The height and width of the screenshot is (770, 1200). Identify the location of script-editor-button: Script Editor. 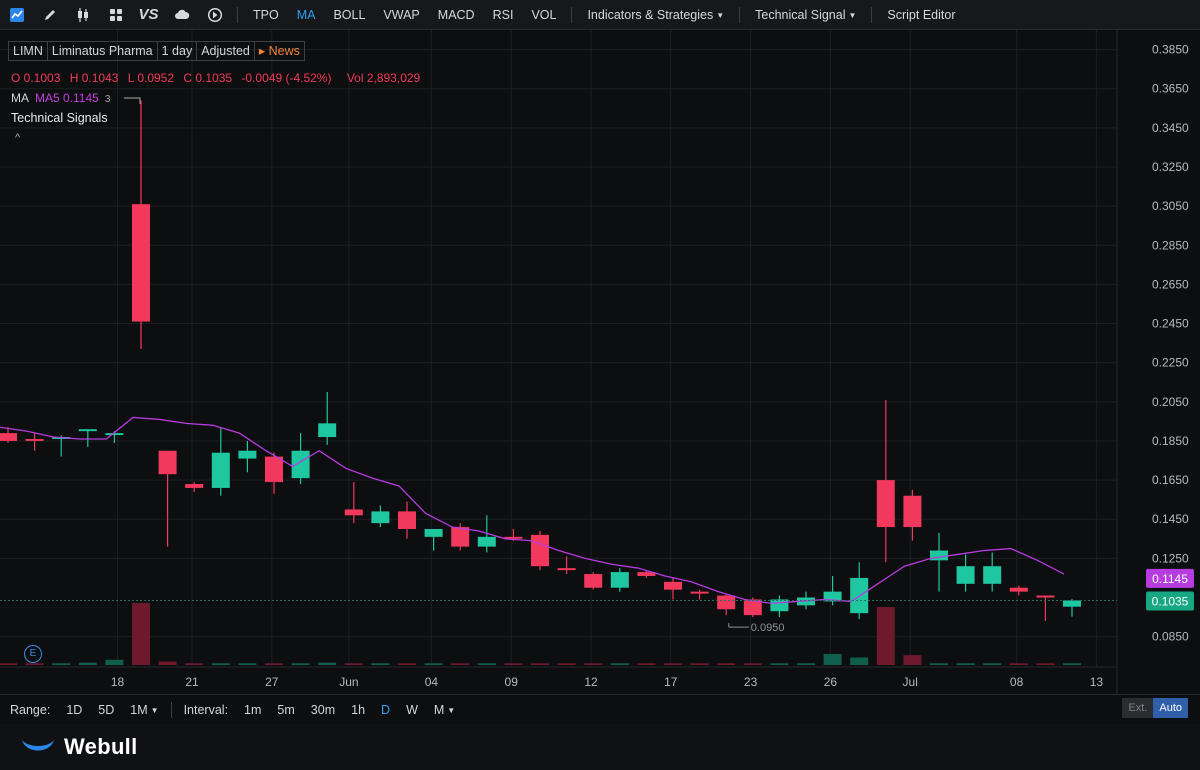
(921, 14).